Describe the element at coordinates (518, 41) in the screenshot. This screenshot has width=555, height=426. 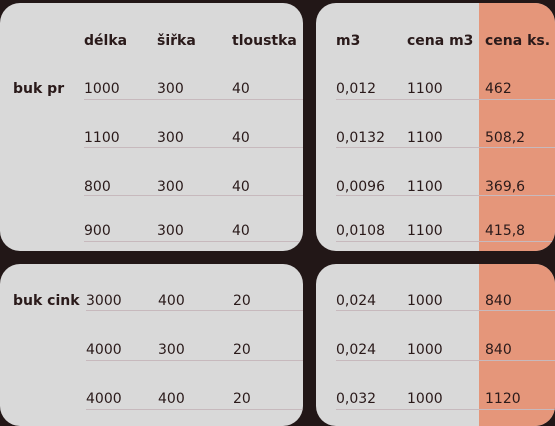
I see `header-cena-ks: cena ks.` at that location.